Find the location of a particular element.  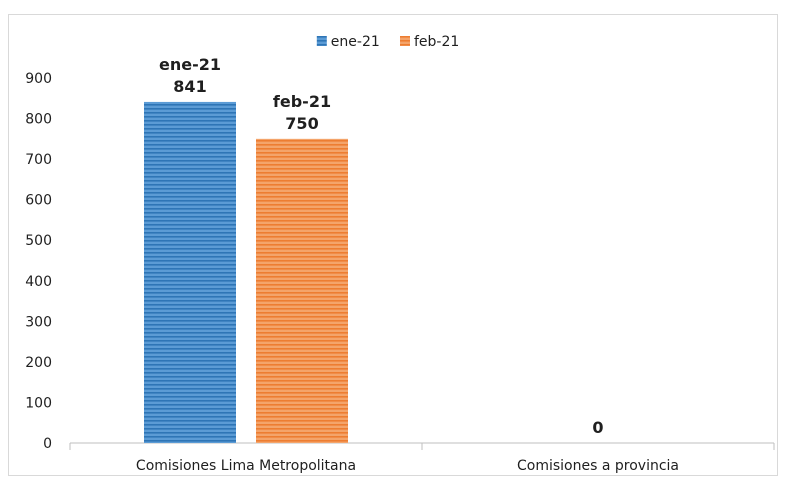

y-tick-label: 800 is located at coordinates (38, 120).